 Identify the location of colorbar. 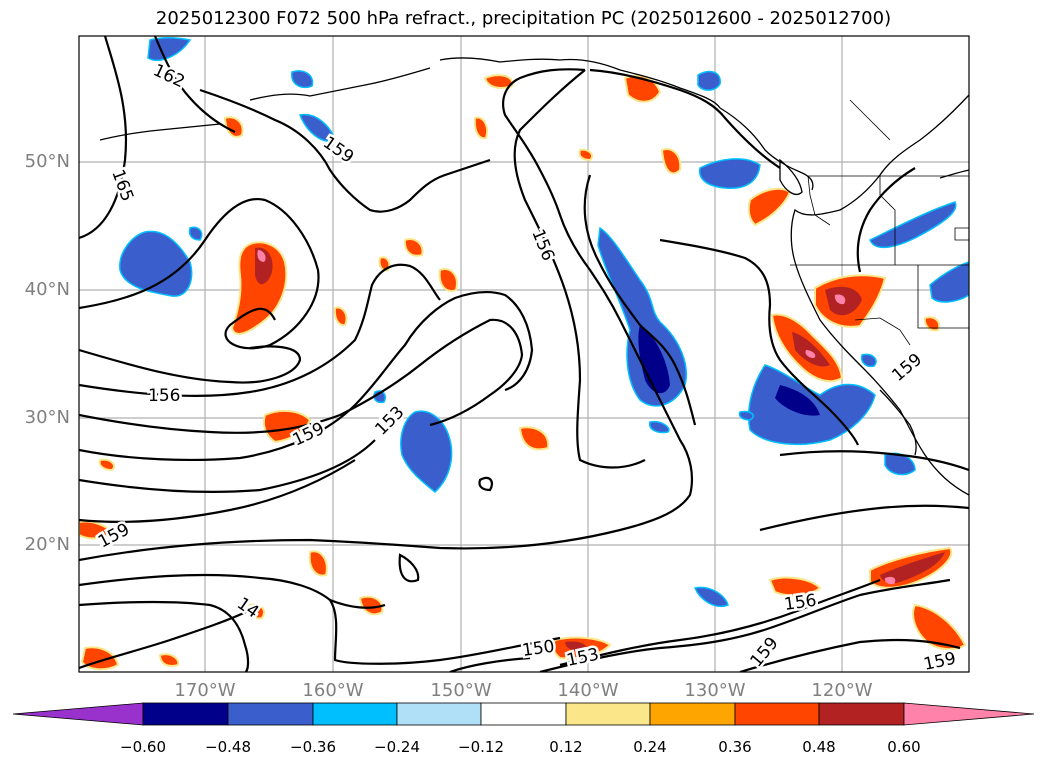
(523, 714).